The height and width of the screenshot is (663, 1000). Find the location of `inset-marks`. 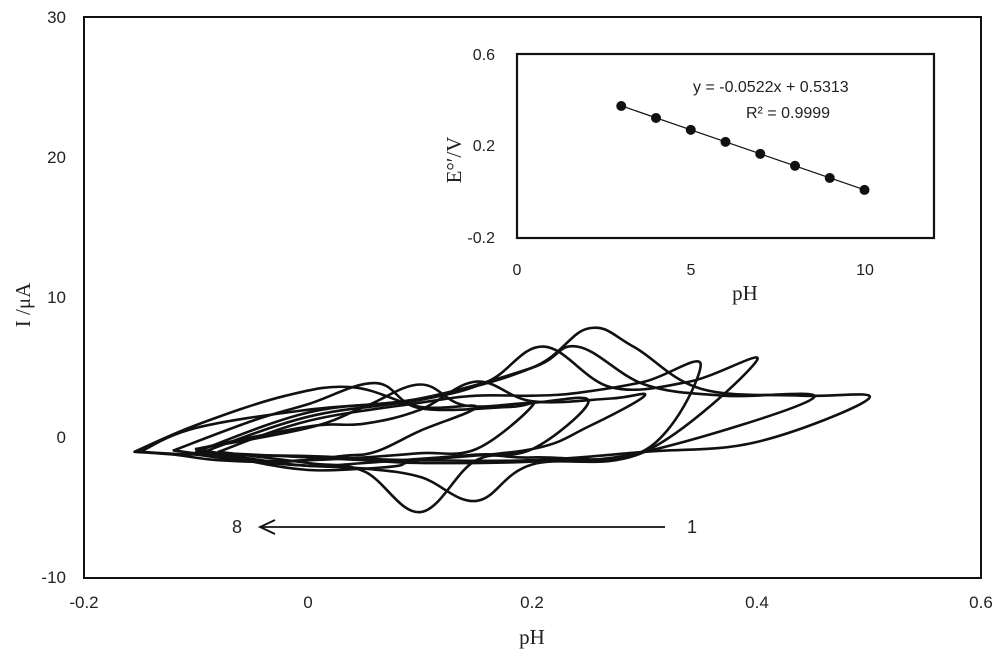

inset-marks is located at coordinates (743, 147).